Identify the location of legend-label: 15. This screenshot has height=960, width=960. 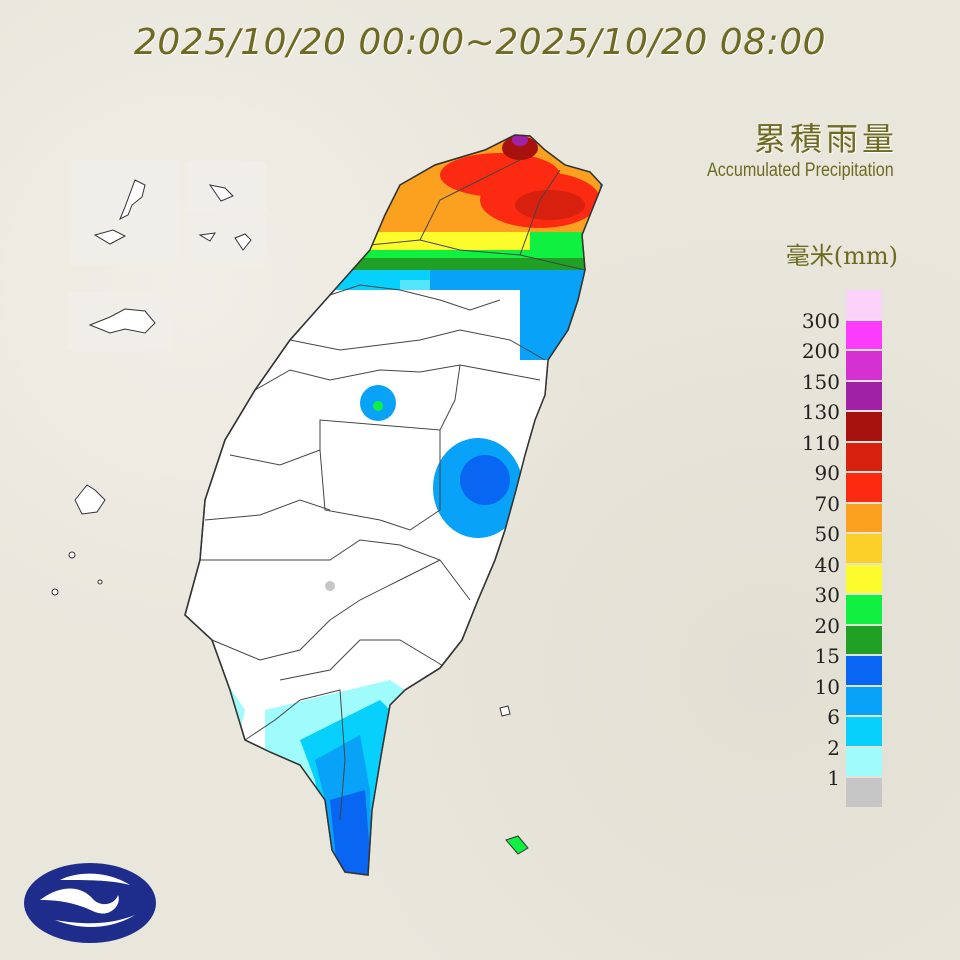
(827, 656).